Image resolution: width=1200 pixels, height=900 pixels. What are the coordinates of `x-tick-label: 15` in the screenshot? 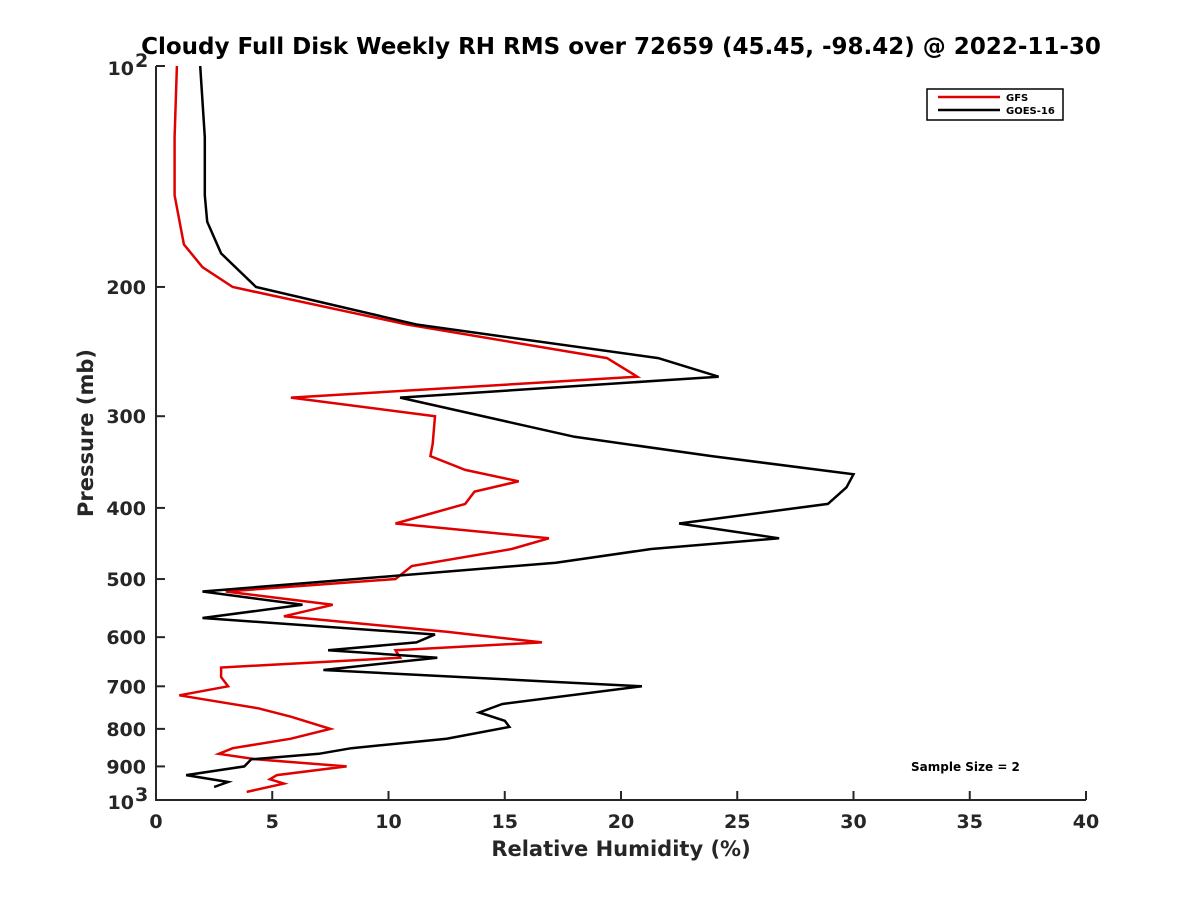 It's located at (505, 822).